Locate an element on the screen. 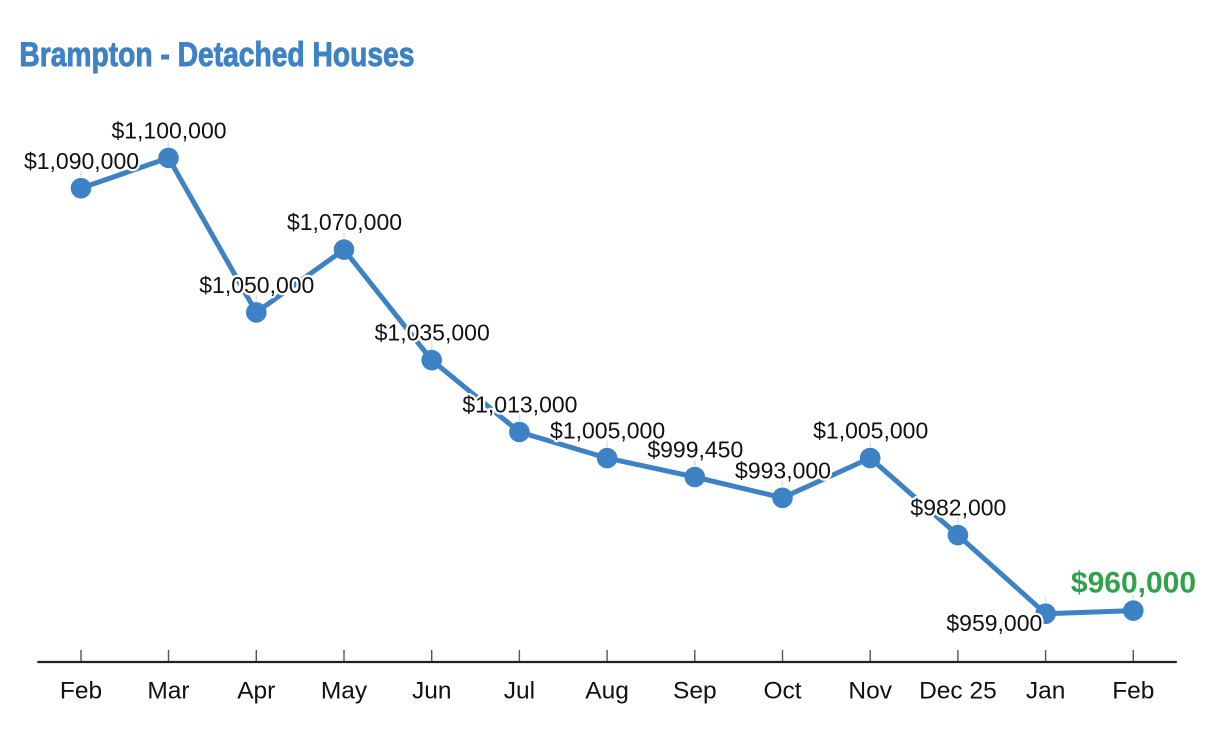  svg-text: $1,035,000 is located at coordinates (432, 333).